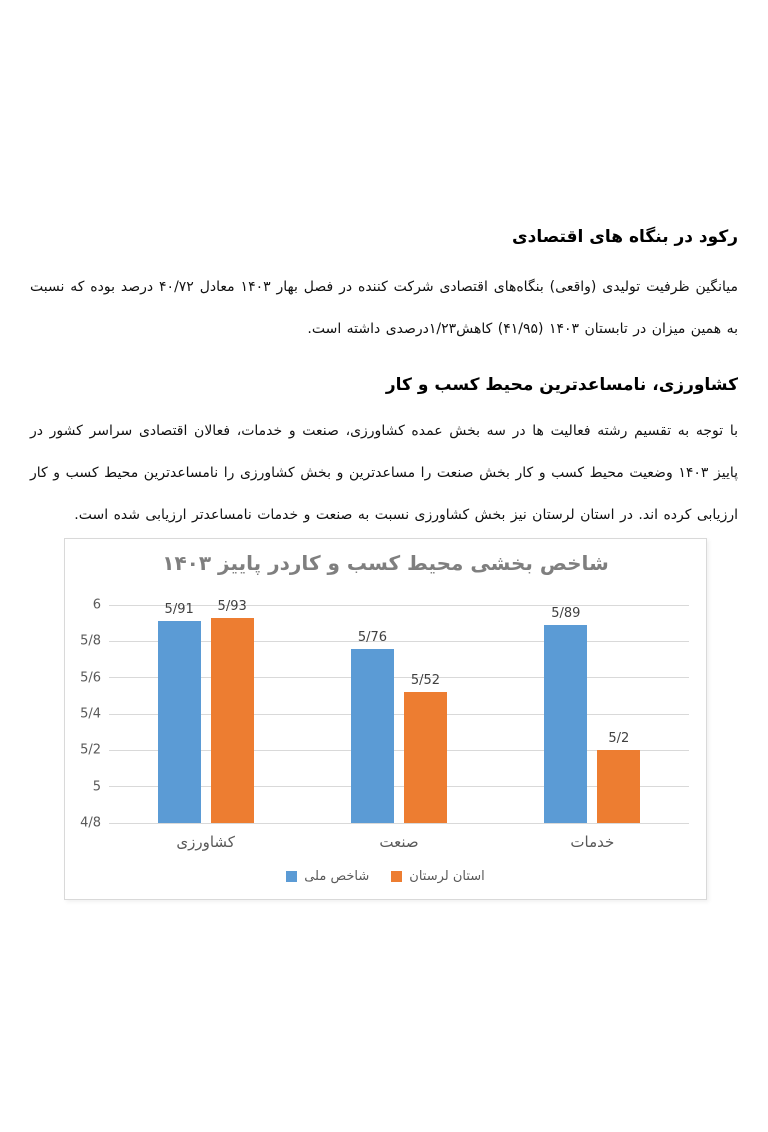 Image resolution: width=768 pixels, height=1132 pixels. What do you see at coordinates (447, 876) in the screenshot?
I see `legend-label: استان لرستان` at bounding box center [447, 876].